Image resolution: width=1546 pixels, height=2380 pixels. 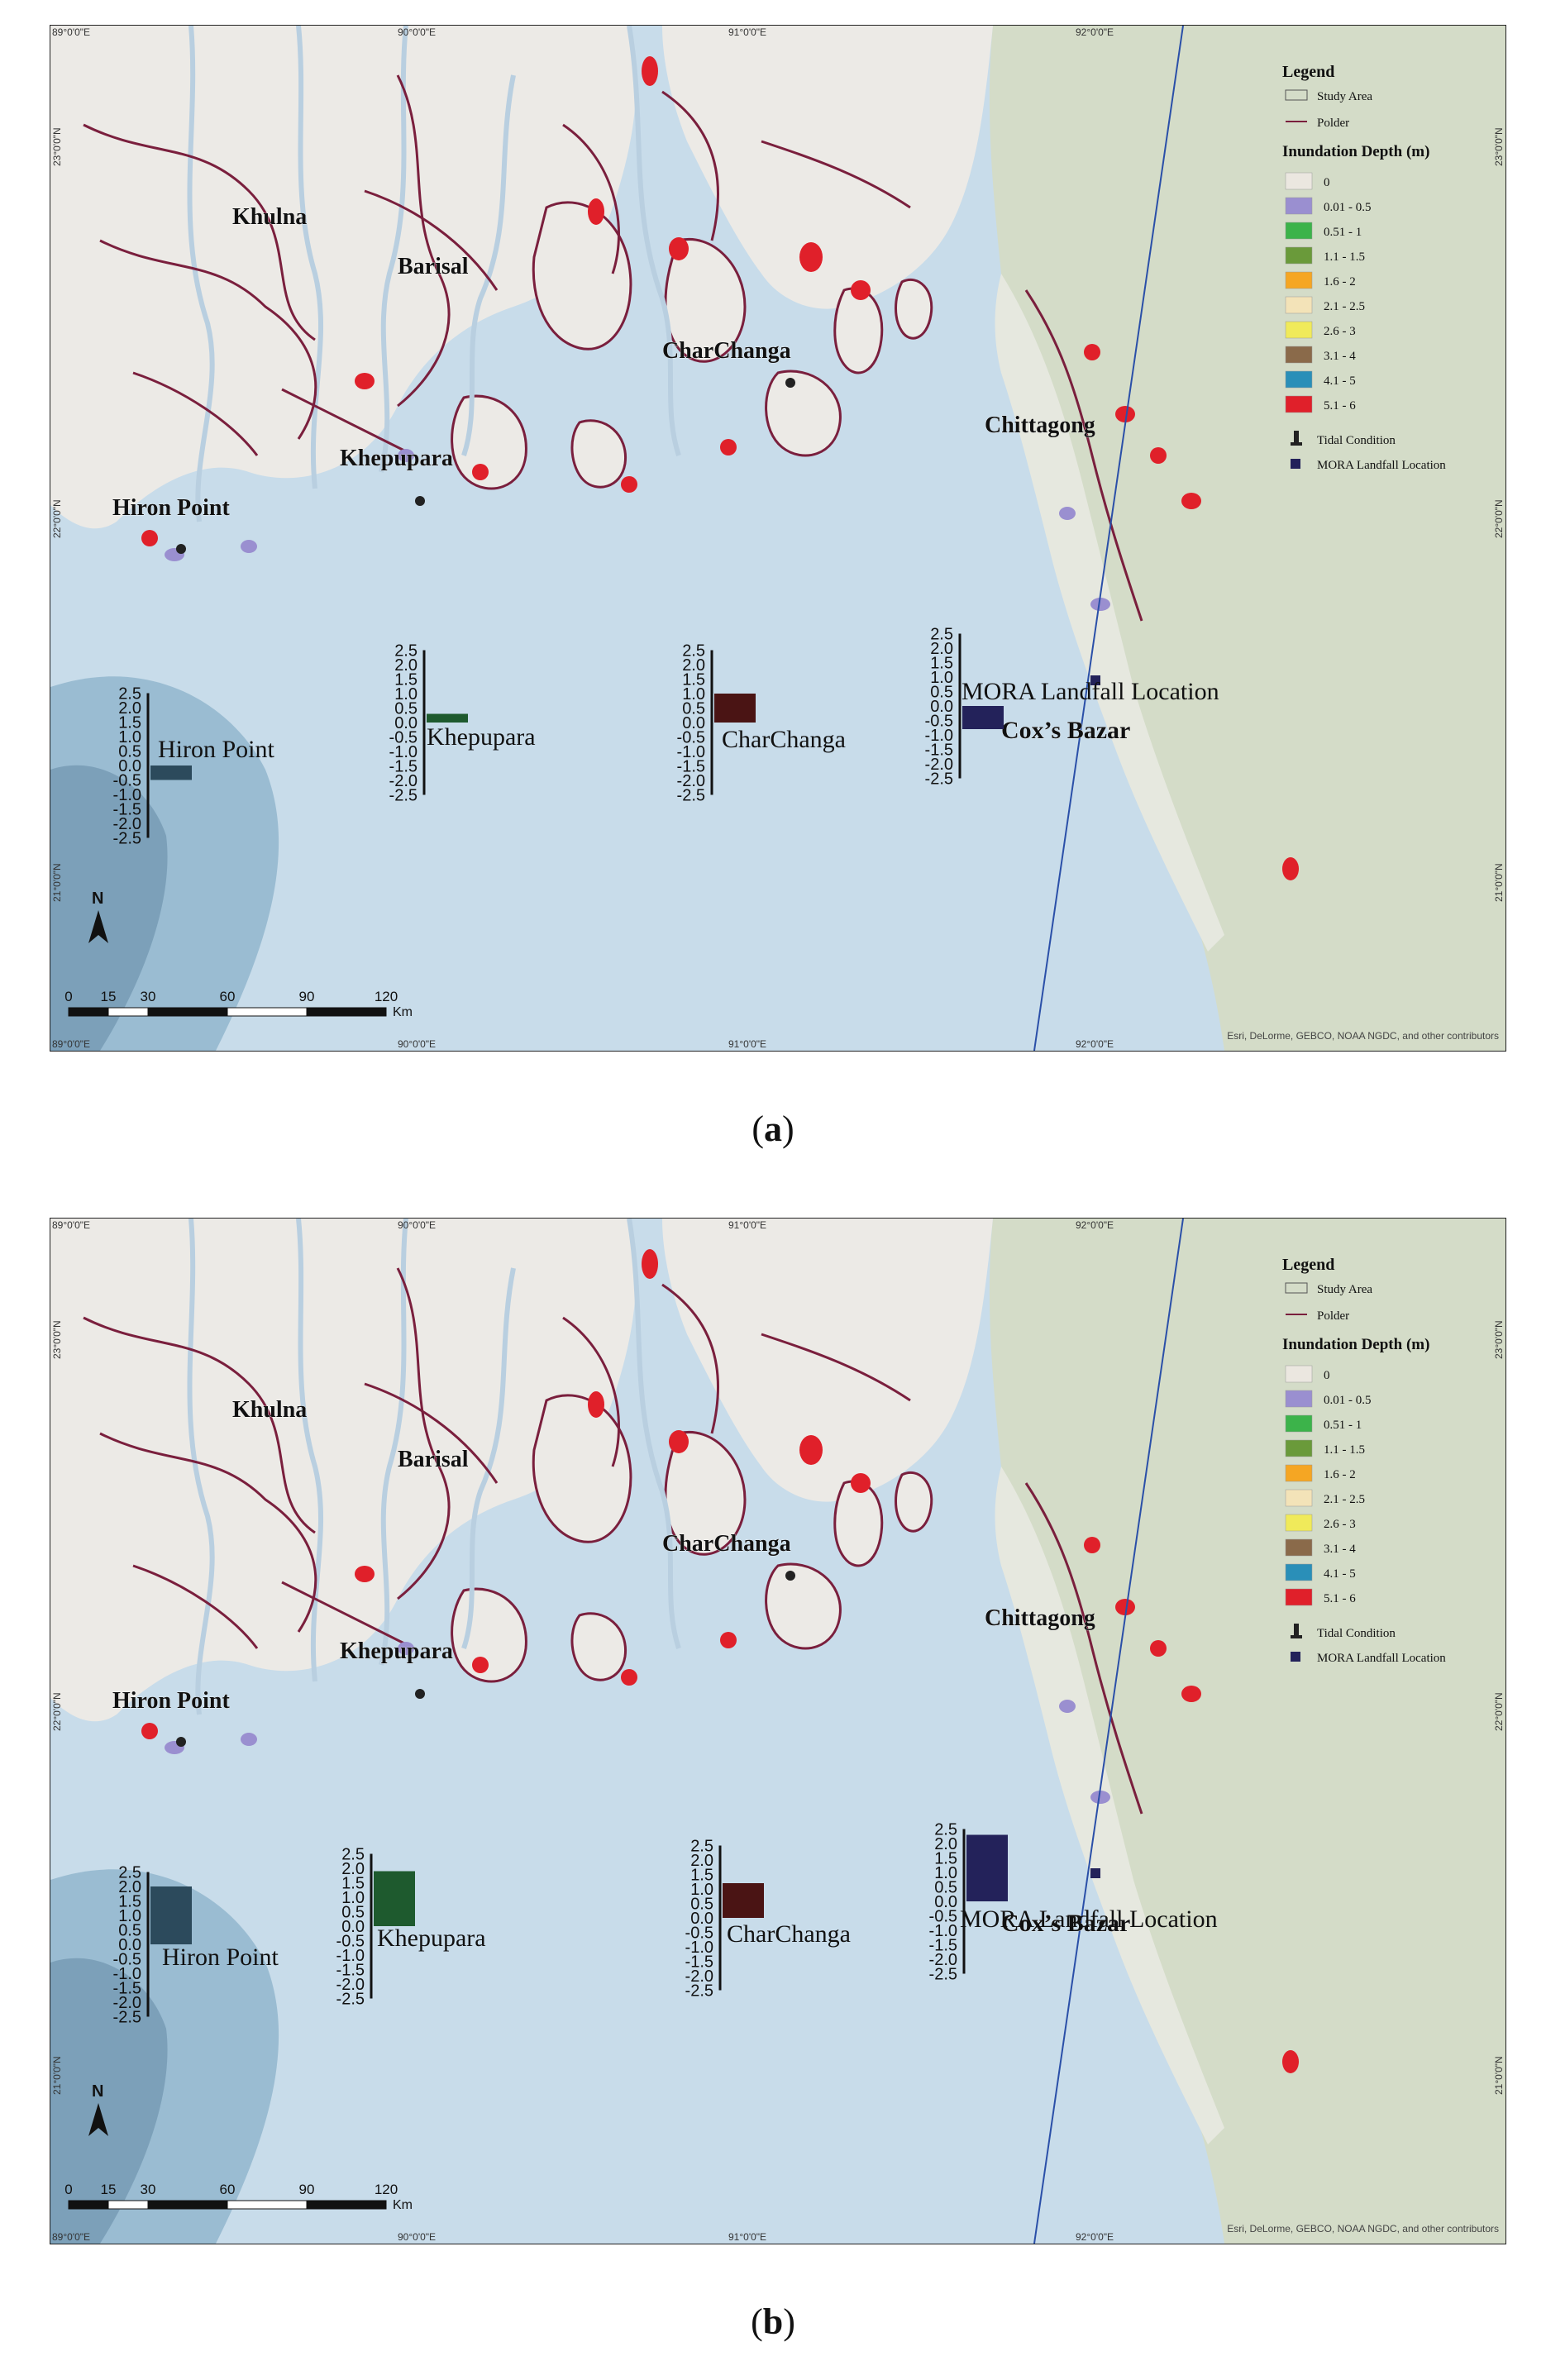 What do you see at coordinates (269, 1410) in the screenshot?
I see `place-label: Khulna` at bounding box center [269, 1410].